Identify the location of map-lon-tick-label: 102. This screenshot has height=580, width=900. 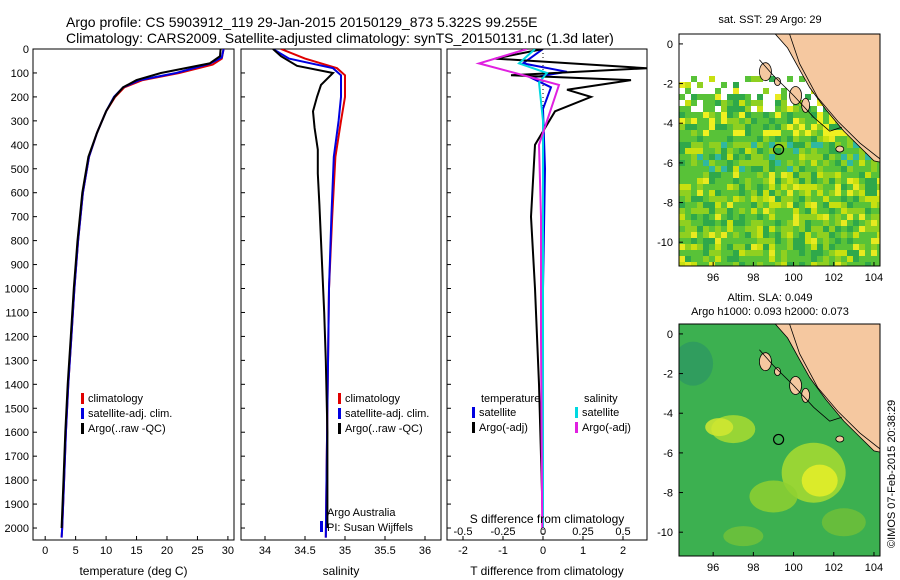
(834, 568).